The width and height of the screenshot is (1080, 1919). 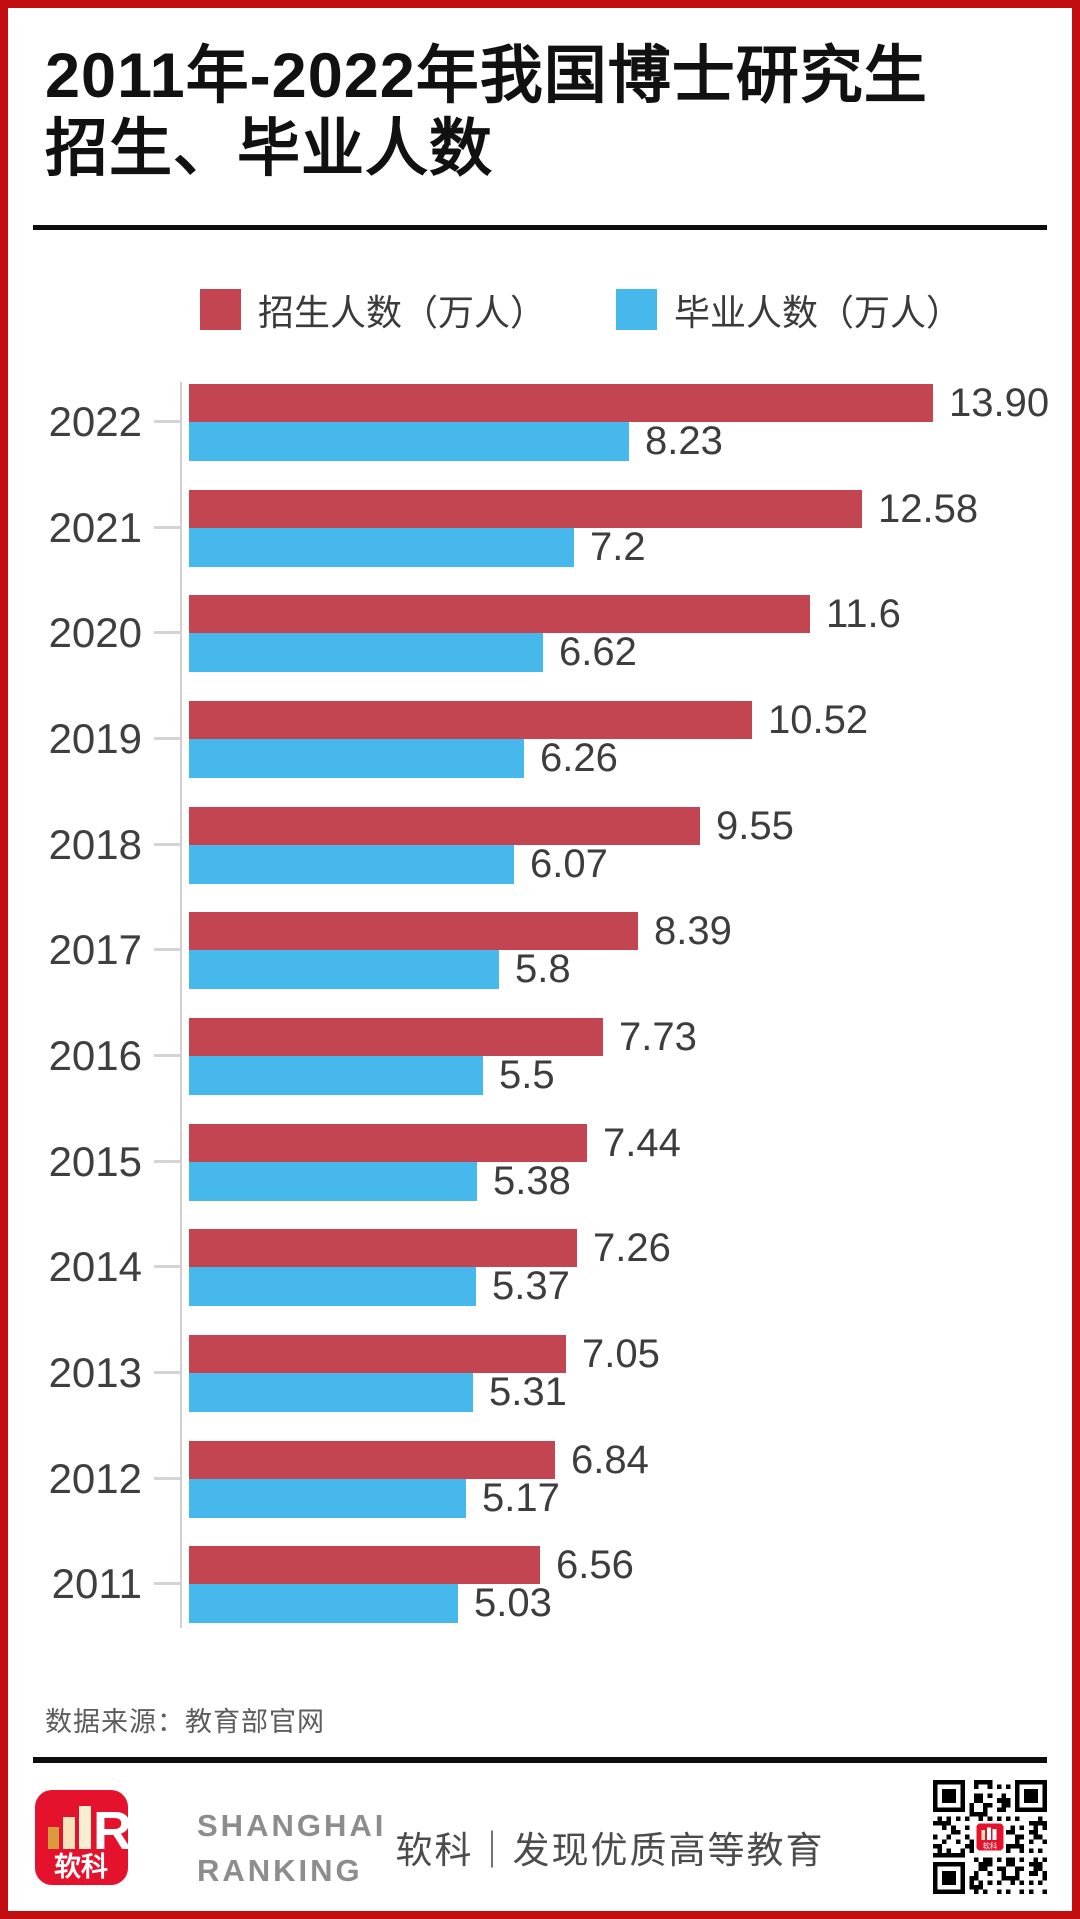 What do you see at coordinates (629, 441) in the screenshot?
I see `graduation-bar-row: 8.23` at bounding box center [629, 441].